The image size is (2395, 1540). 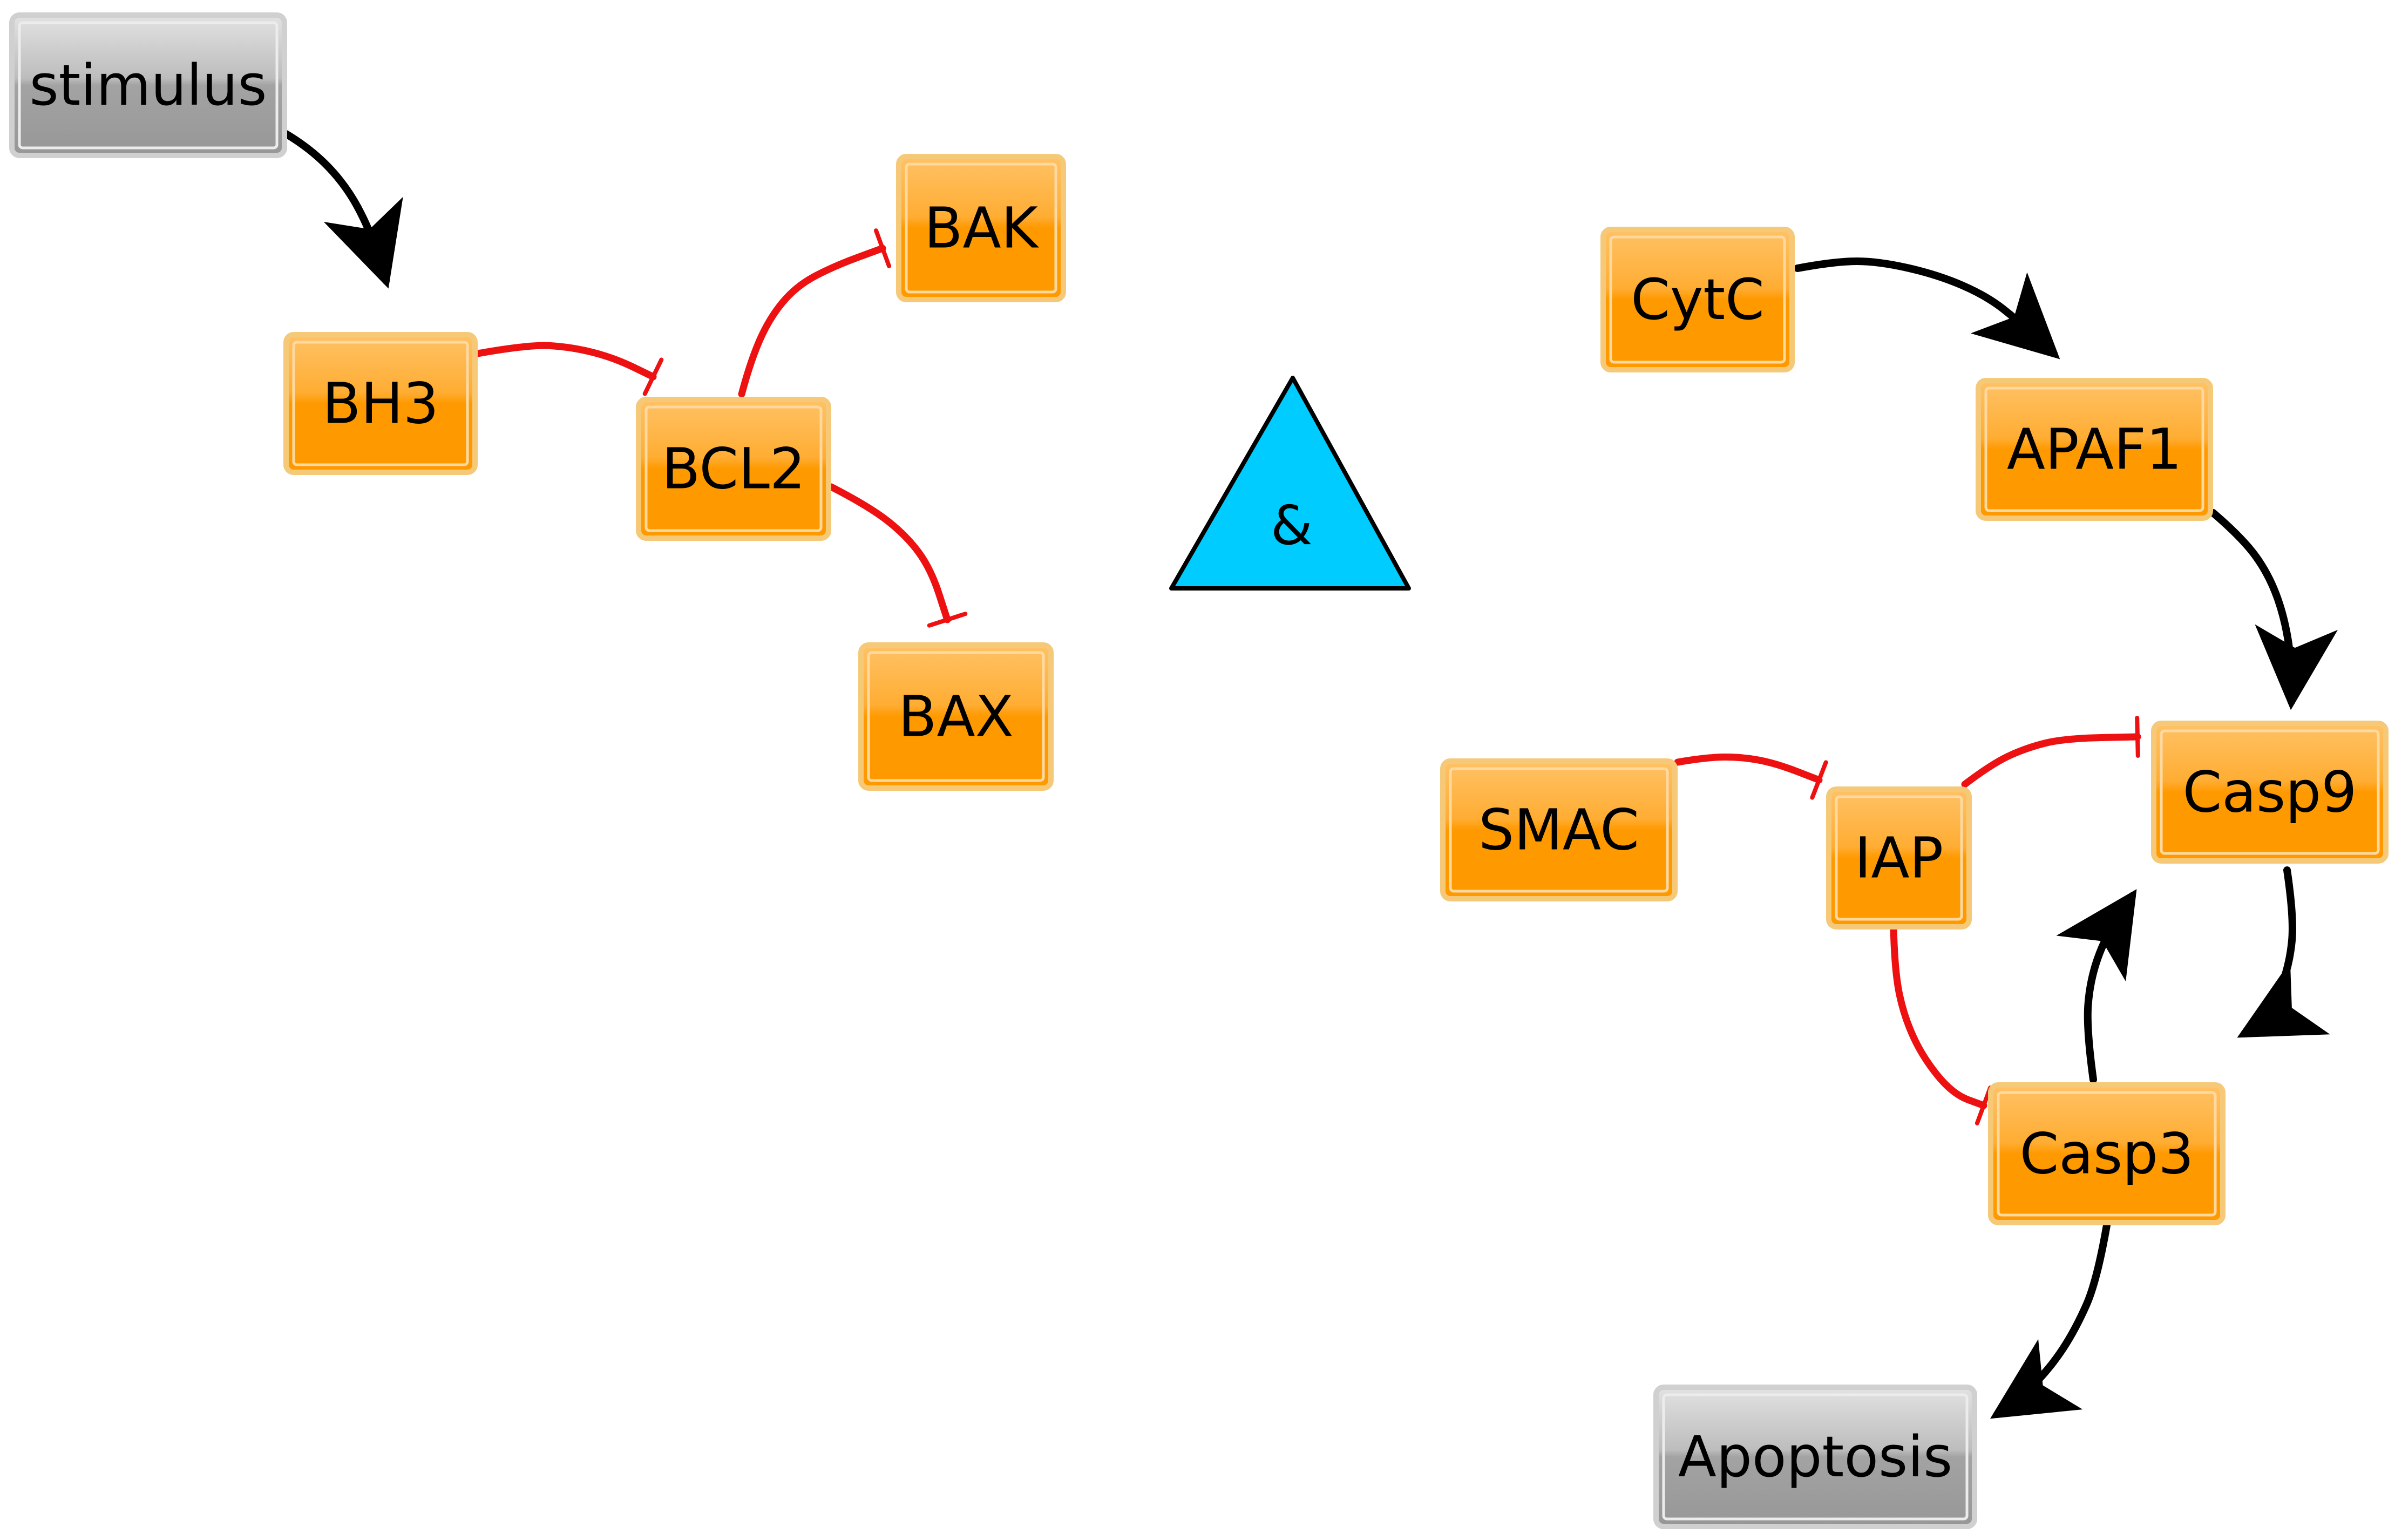 I want to click on edge-casp3-activation-apoptosis, so click(x=2050, y=1320).